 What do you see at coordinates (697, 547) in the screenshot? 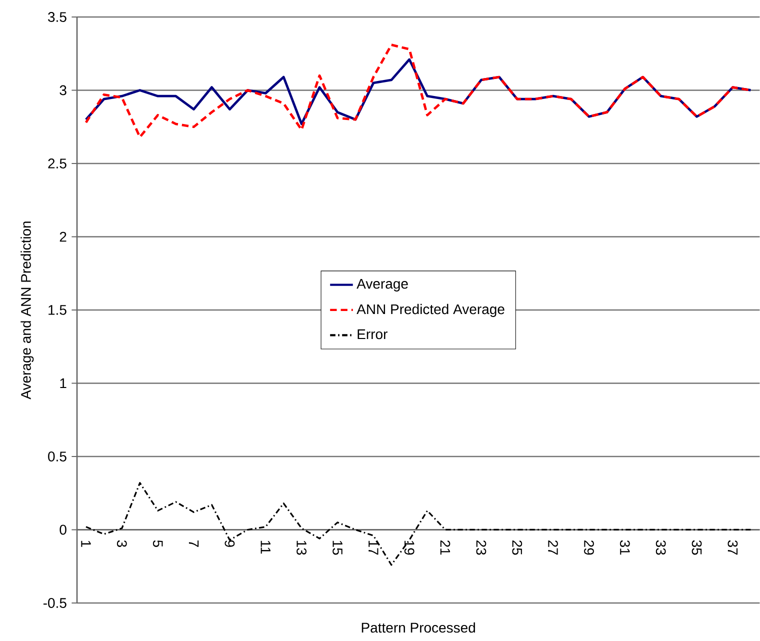
I see `x-tick-label: 35` at bounding box center [697, 547].